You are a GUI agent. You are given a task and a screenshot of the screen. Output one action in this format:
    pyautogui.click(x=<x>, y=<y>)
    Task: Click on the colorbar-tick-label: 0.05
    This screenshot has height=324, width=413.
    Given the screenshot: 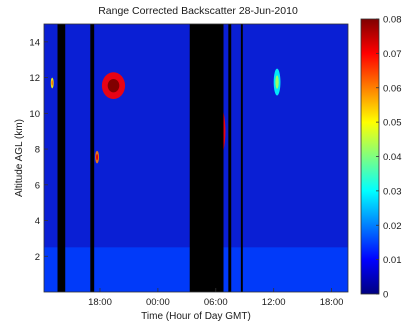 What is the action you would take?
    pyautogui.click(x=392, y=123)
    